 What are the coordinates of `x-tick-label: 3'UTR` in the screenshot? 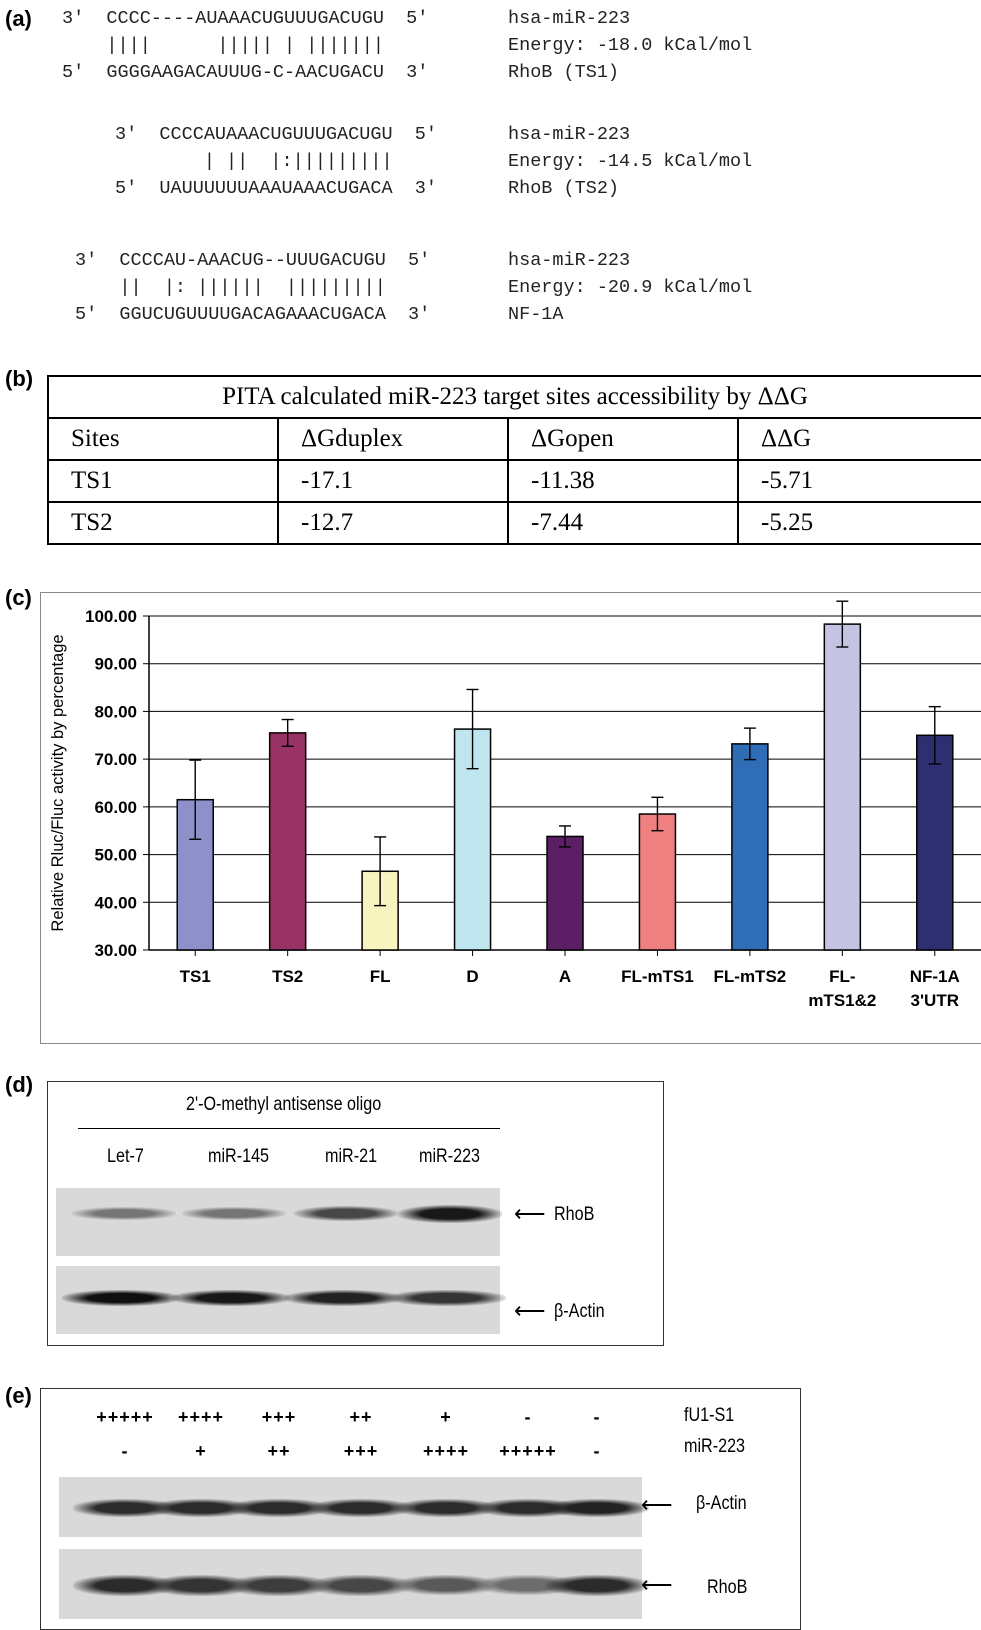 It's located at (935, 1000).